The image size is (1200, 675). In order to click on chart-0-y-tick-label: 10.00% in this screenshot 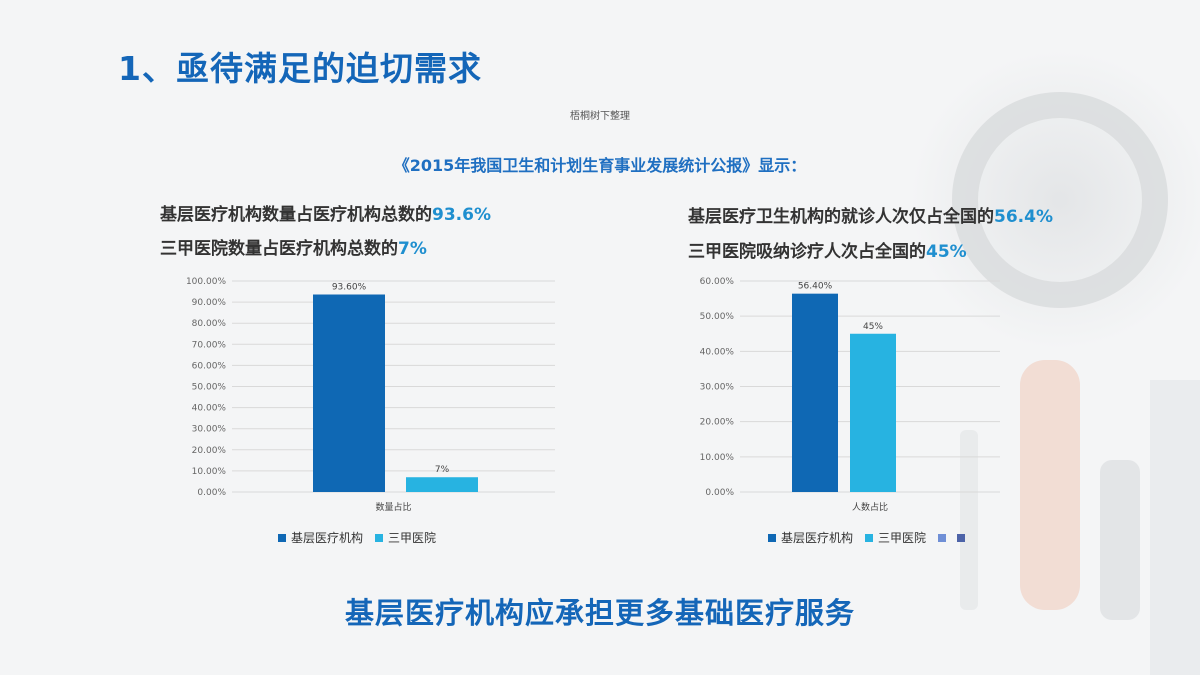, I will do `click(209, 472)`.